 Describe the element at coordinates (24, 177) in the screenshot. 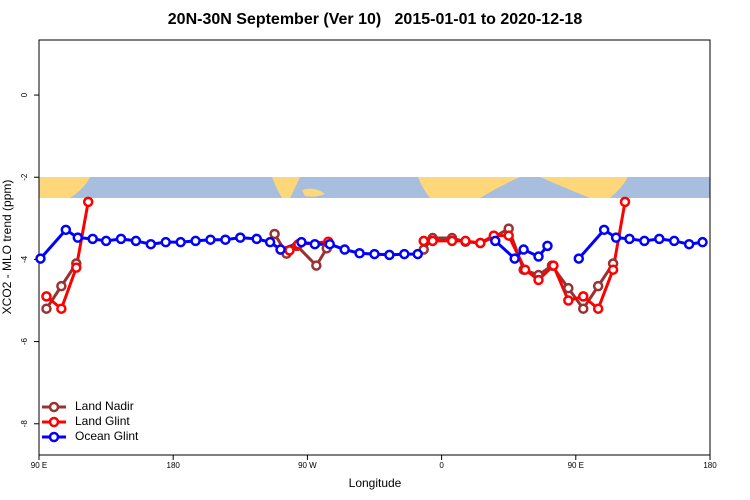

I see `y-tick-label: -2` at that location.